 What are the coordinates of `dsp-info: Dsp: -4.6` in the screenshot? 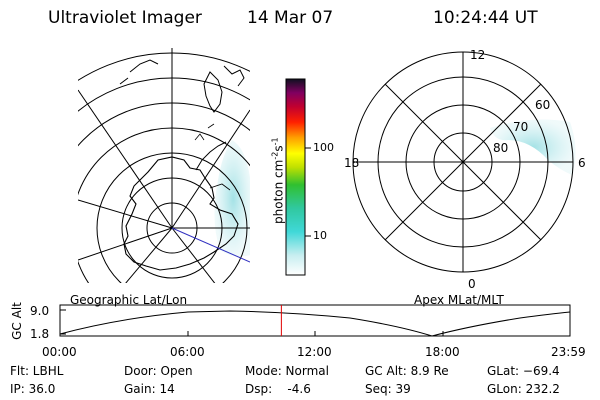 It's located at (278, 389).